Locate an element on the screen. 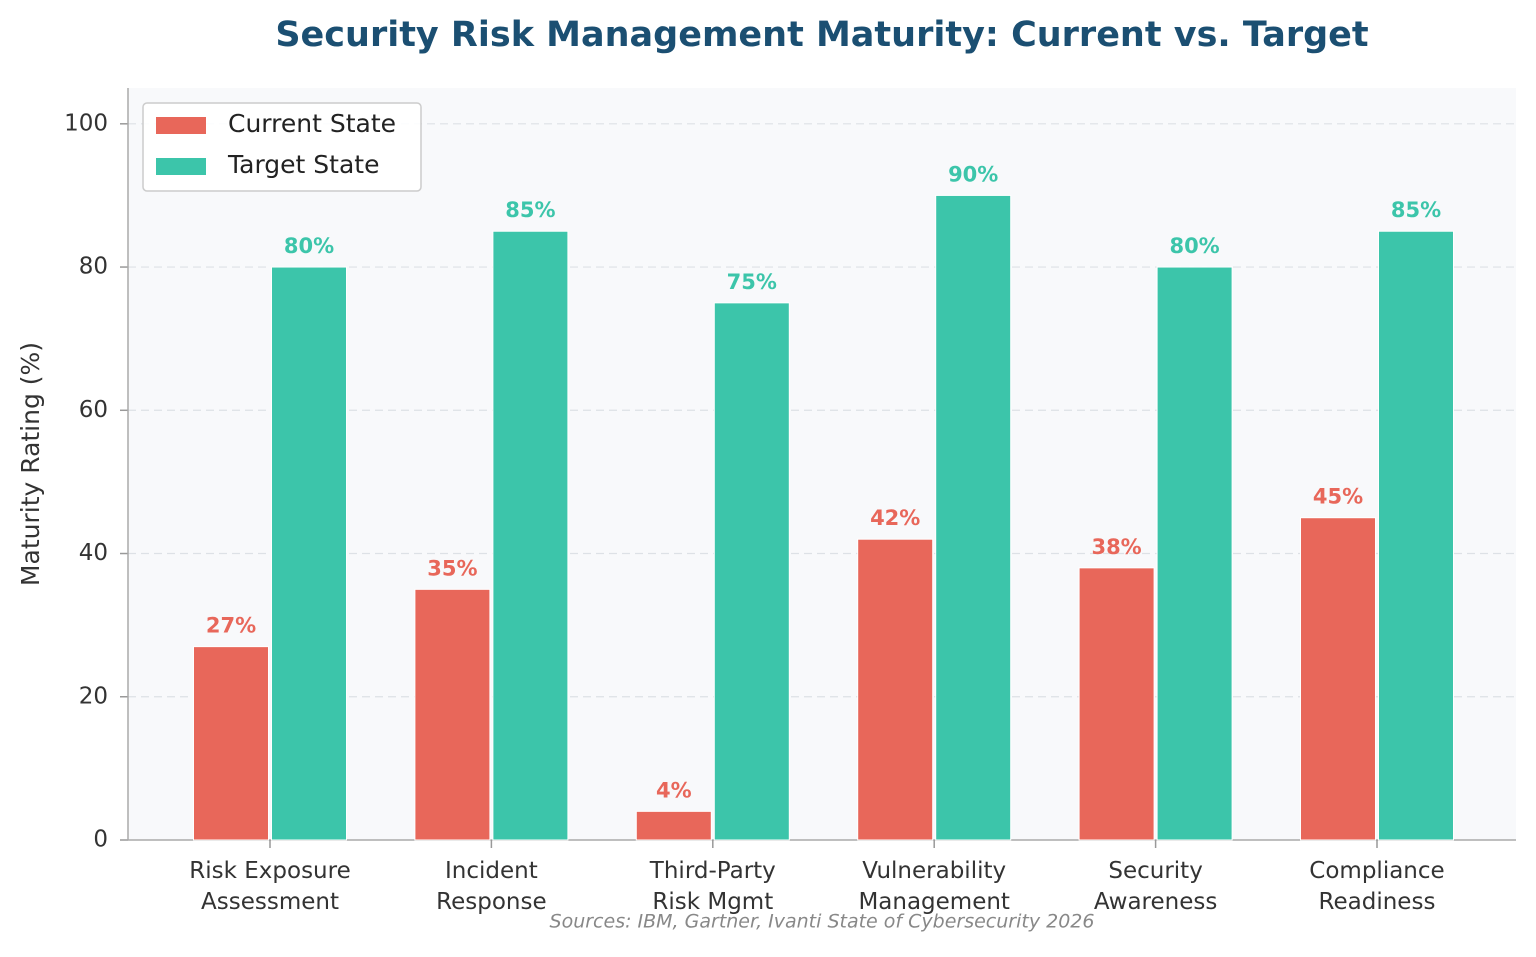  y-tick-label: 100 is located at coordinates (86, 123).